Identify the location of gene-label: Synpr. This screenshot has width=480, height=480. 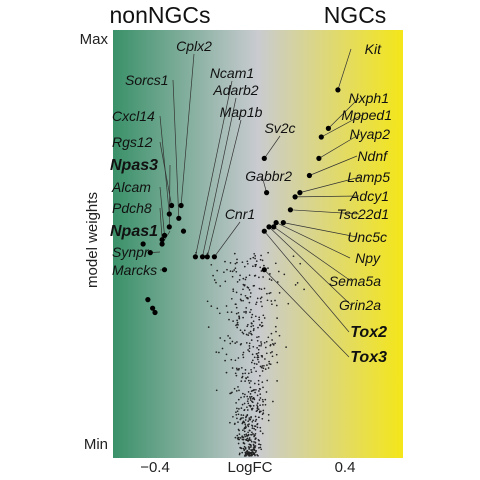
(131, 252).